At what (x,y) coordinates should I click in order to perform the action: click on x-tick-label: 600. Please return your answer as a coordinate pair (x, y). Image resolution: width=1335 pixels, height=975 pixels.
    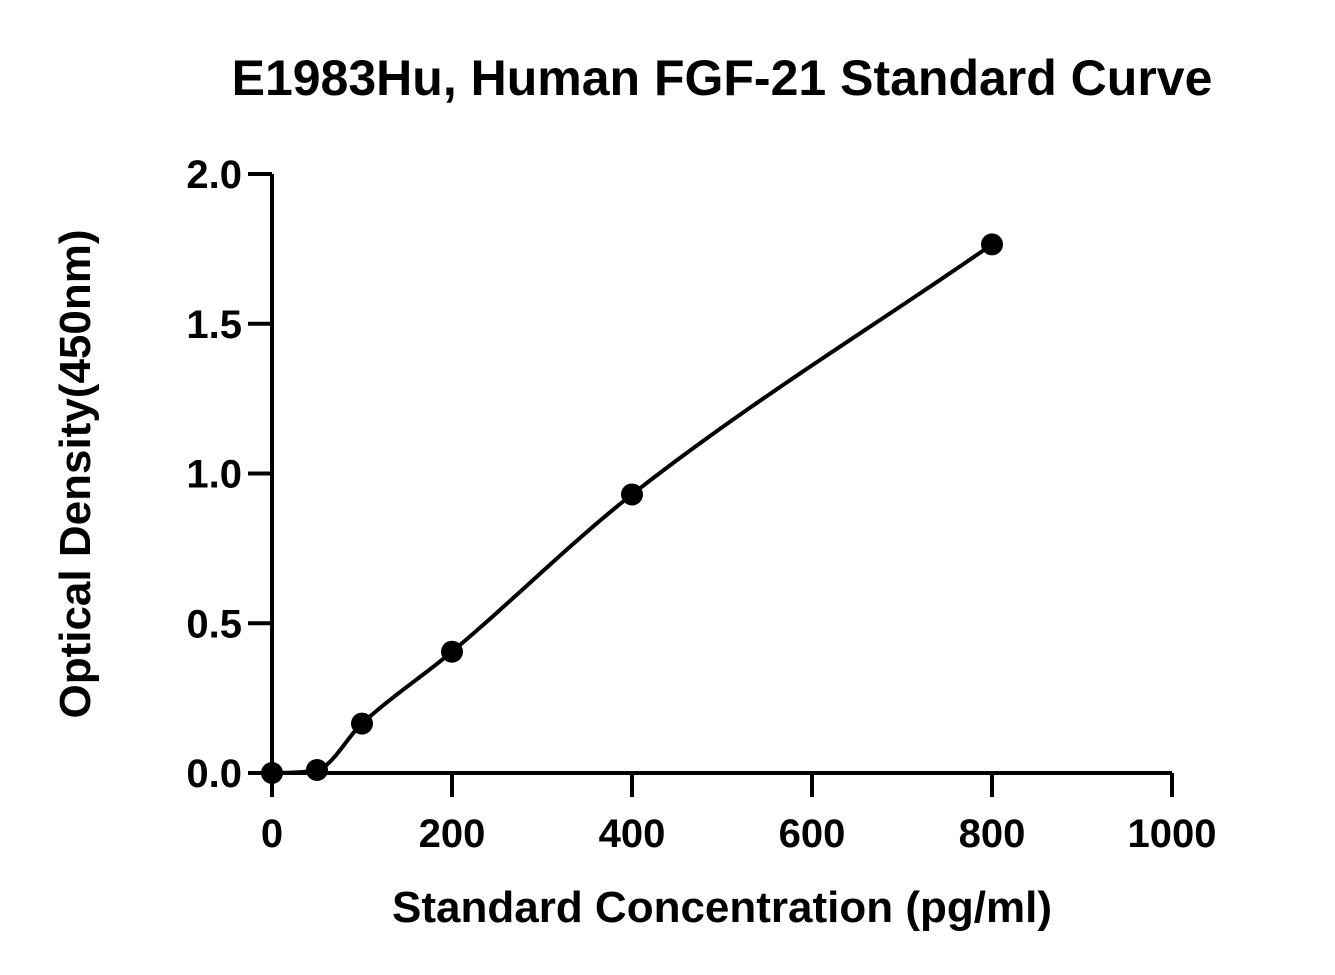
    Looking at the image, I should click on (812, 834).